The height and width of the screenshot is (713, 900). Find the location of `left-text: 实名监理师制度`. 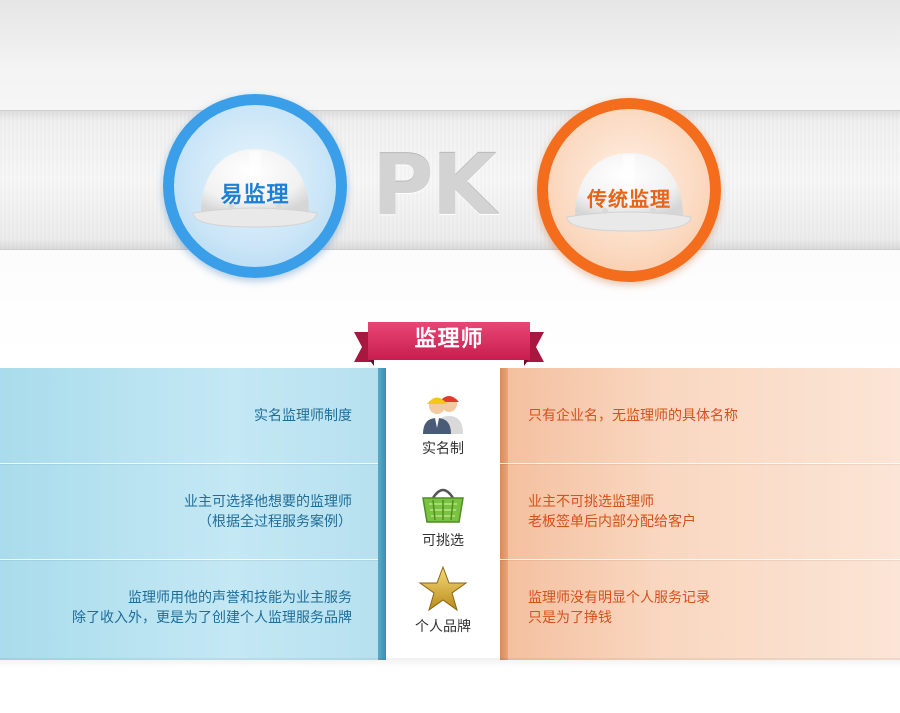

left-text: 实名监理师制度 is located at coordinates (303, 416).